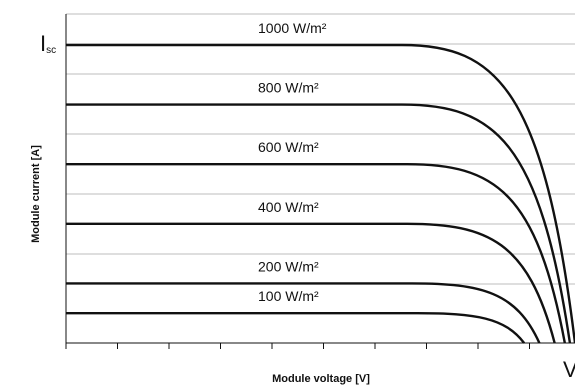  Describe the element at coordinates (569, 369) in the screenshot. I see `voc-marker-label: V` at that location.